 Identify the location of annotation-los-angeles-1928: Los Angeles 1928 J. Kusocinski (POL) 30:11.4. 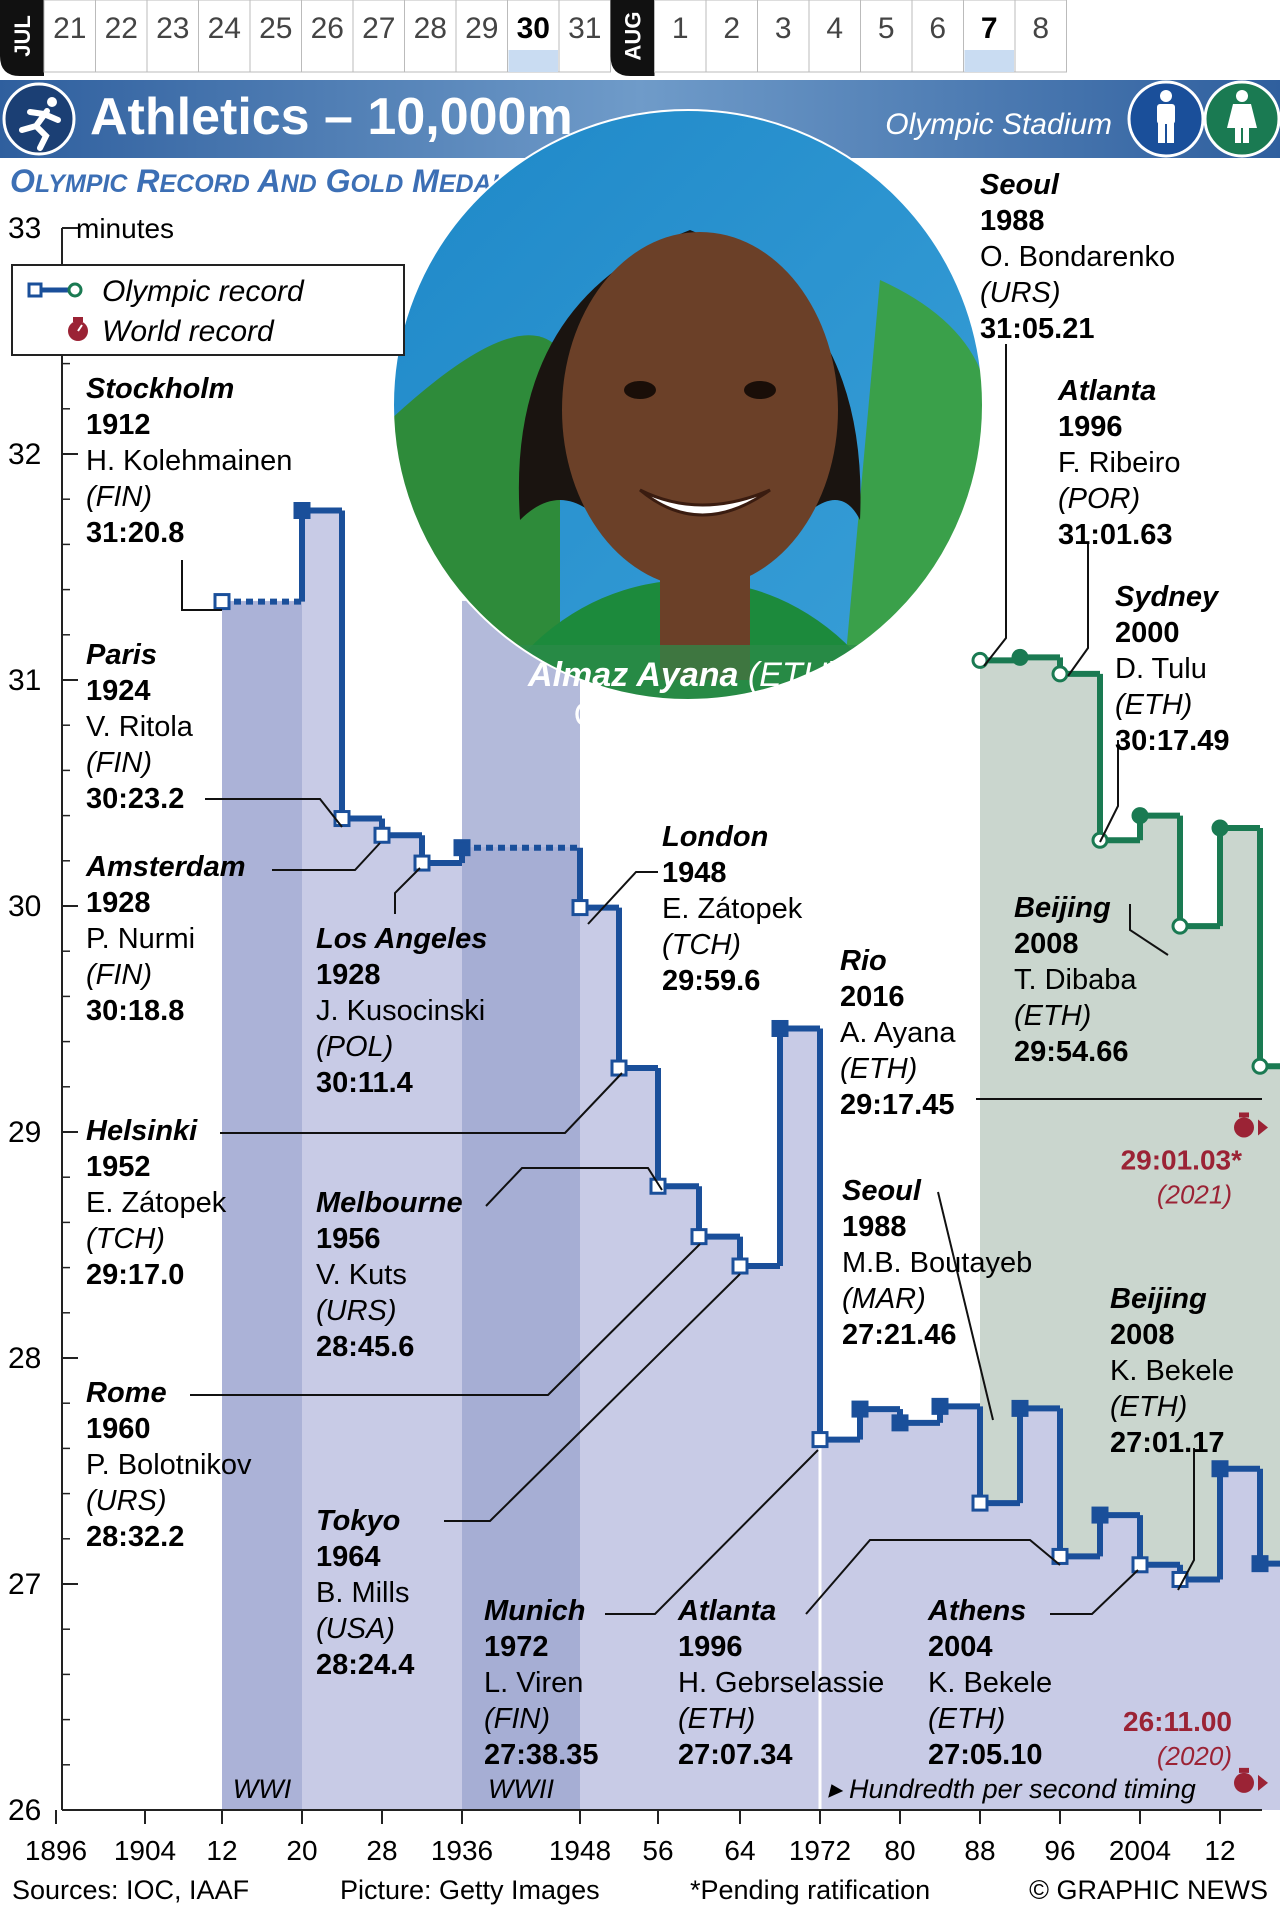
(401, 983).